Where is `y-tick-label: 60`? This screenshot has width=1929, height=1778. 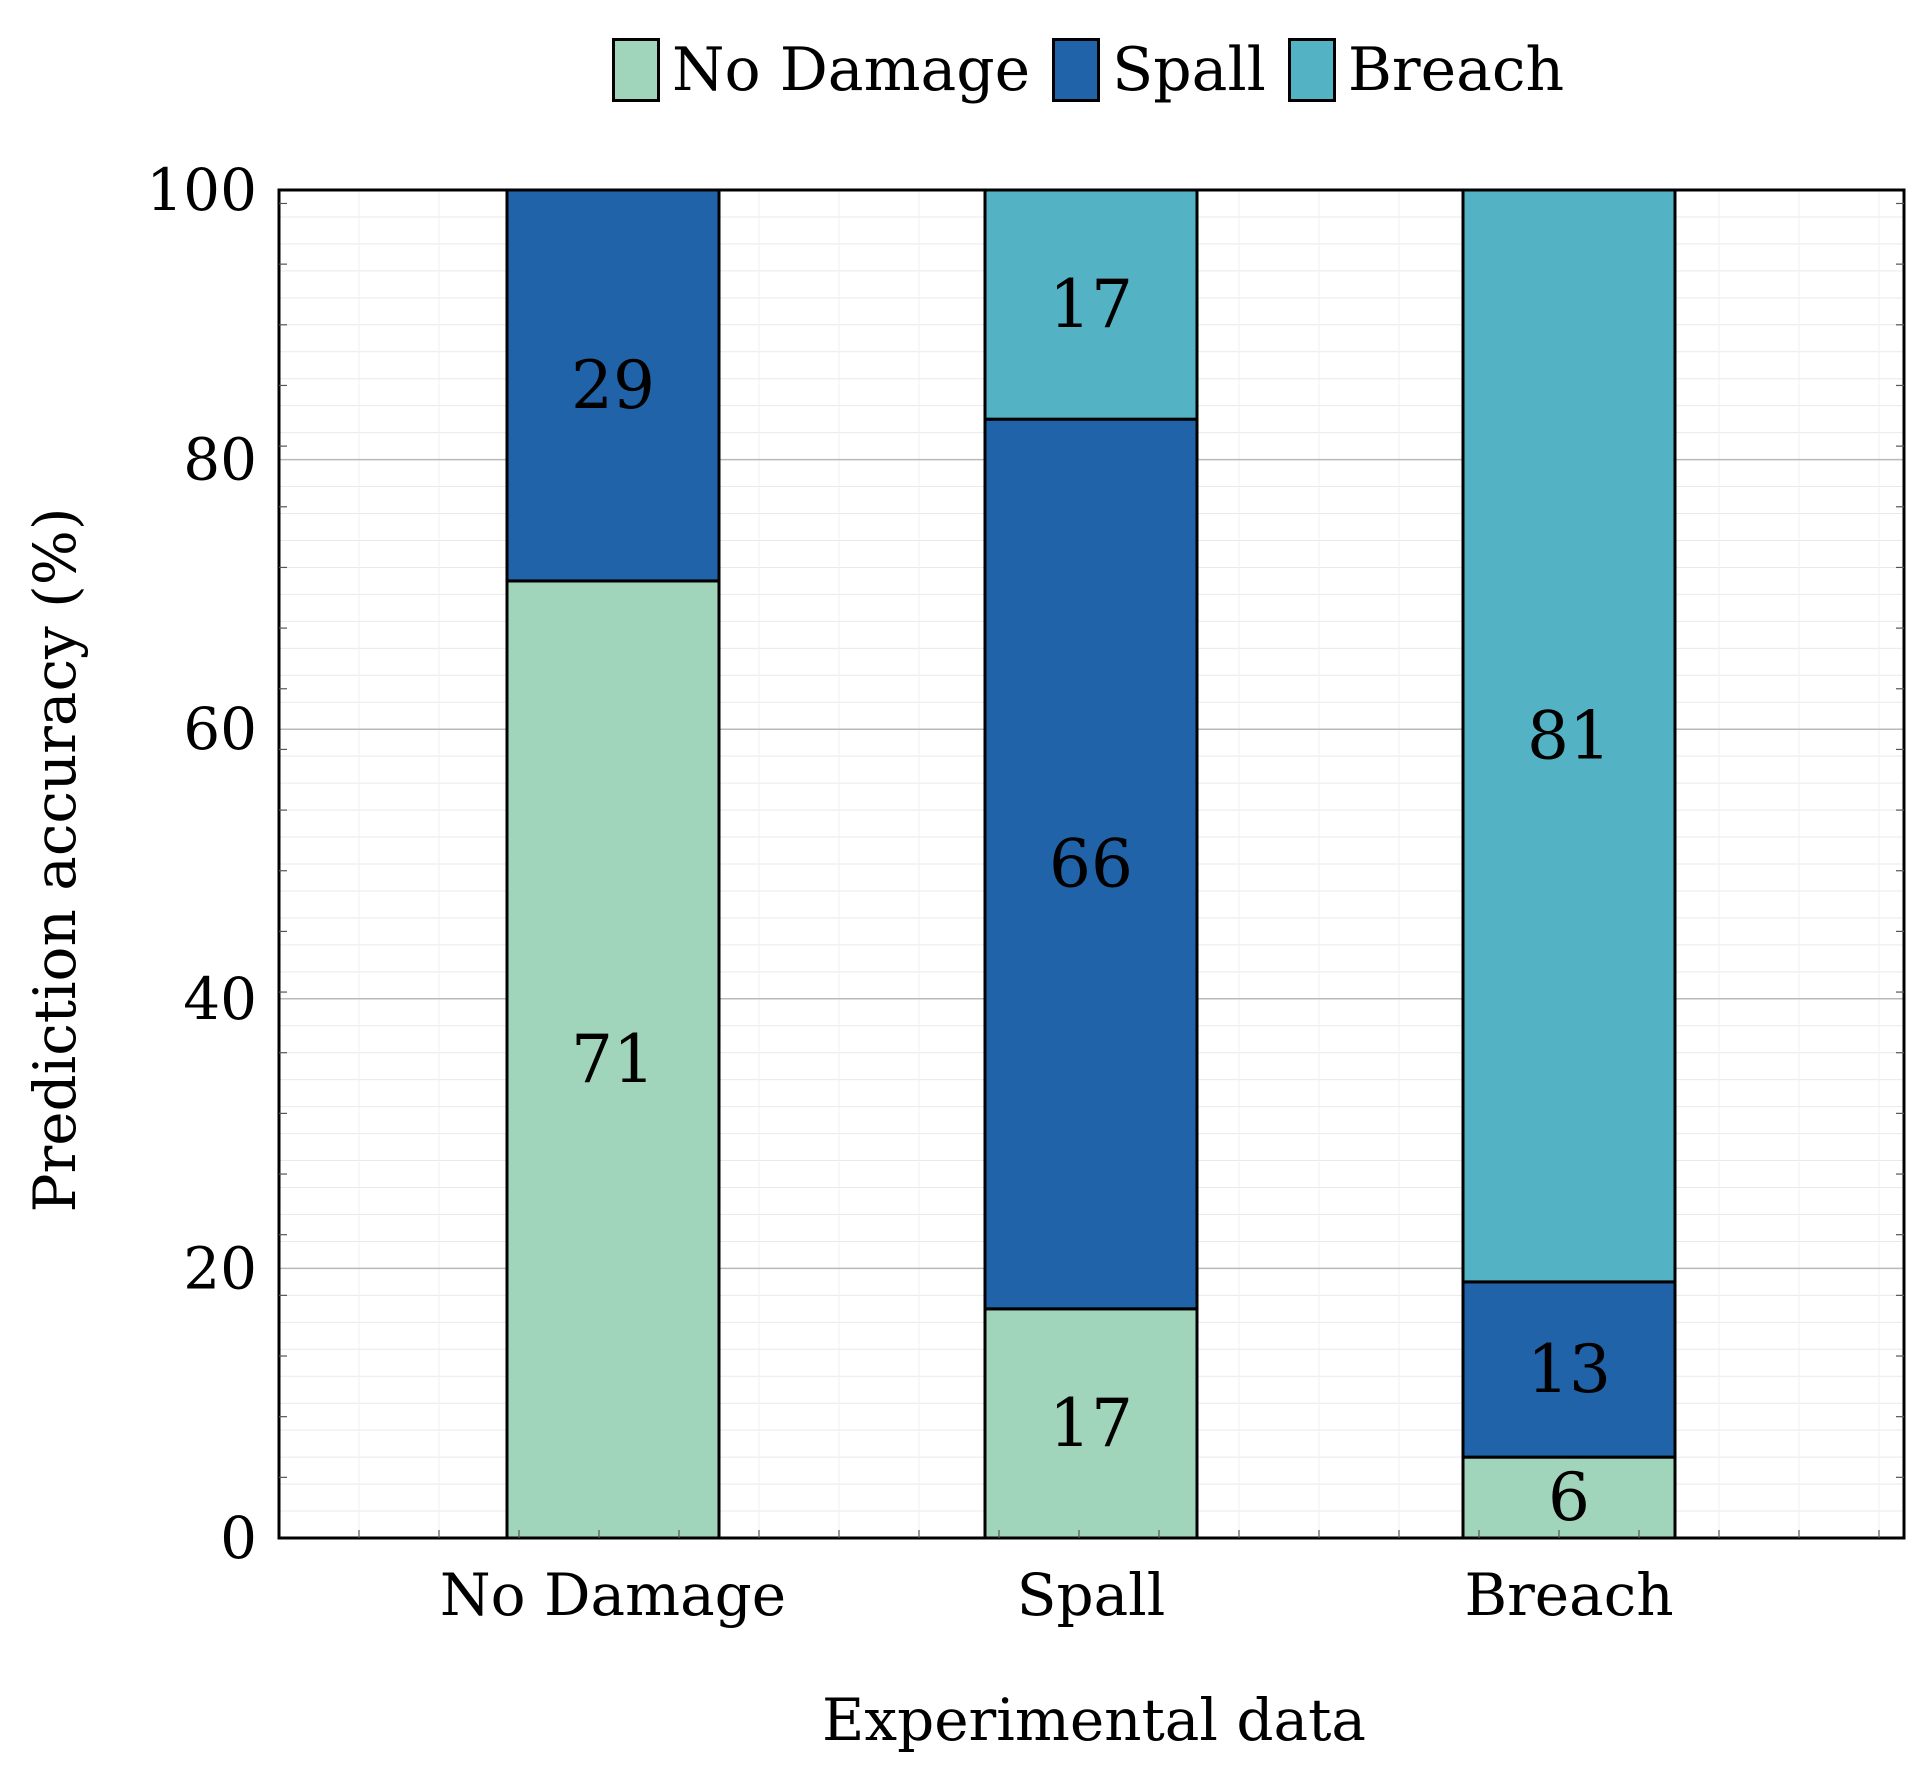
y-tick-label: 60 is located at coordinates (220, 729).